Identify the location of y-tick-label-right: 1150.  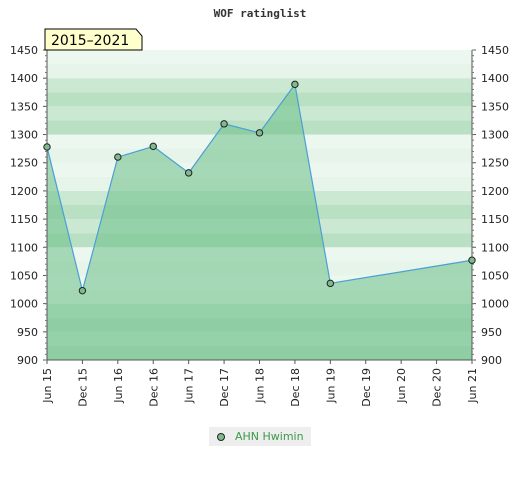
(495, 219).